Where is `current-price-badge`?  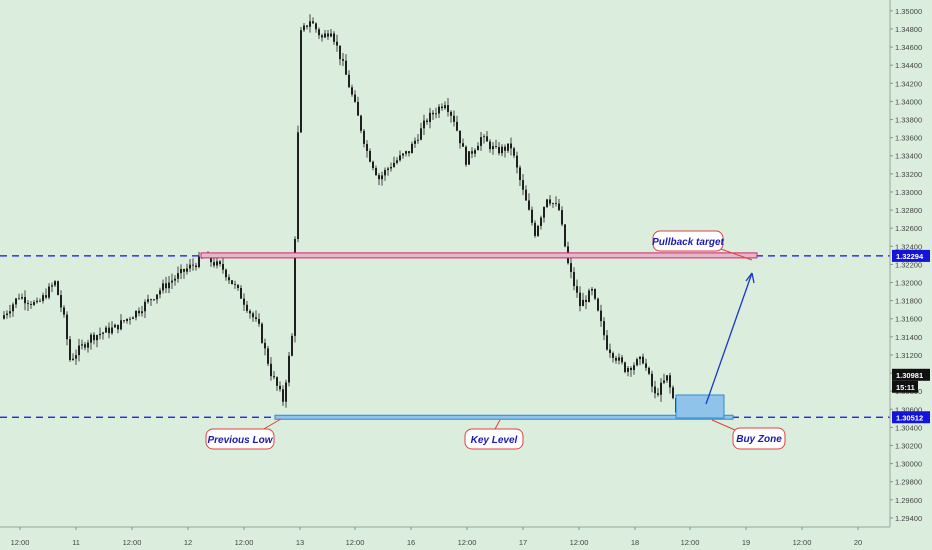
current-price-badge is located at coordinates (911, 374).